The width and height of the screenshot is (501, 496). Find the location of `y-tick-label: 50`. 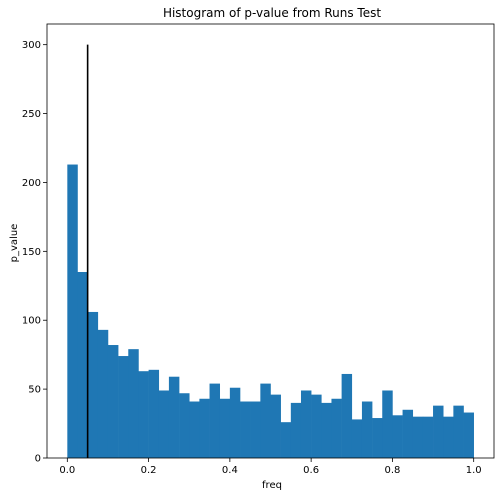

y-tick-label: 50 is located at coordinates (34, 390).